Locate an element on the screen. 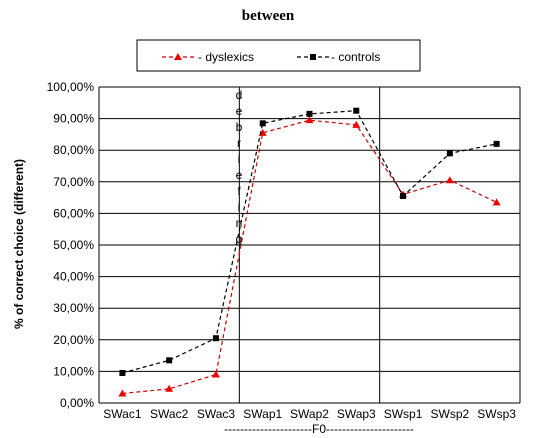  y-tick-label: 90,00% is located at coordinates (73, 119).